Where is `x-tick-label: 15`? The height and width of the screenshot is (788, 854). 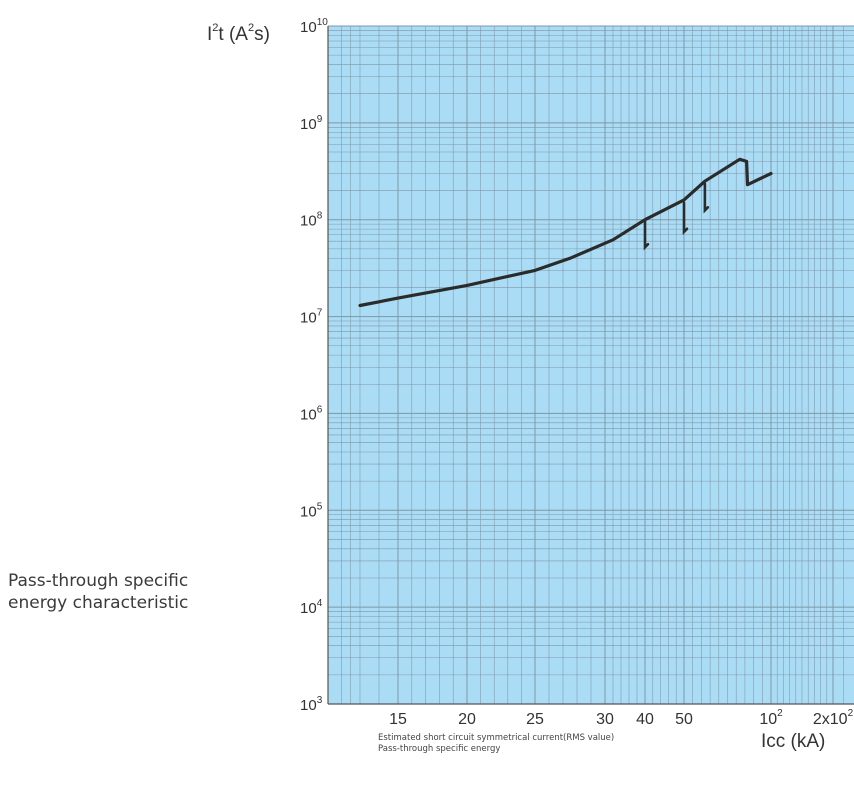
x-tick-label: 15 is located at coordinates (398, 719).